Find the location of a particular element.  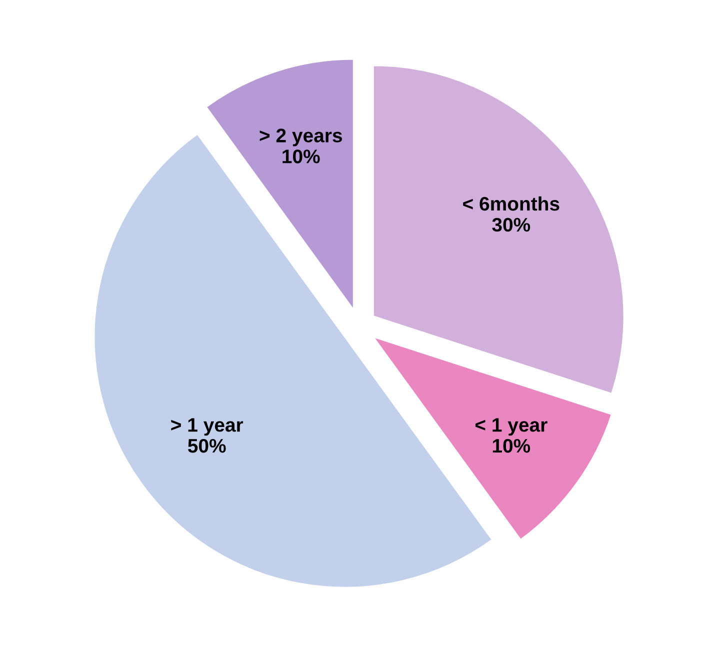

data-label: 30% is located at coordinates (511, 225).